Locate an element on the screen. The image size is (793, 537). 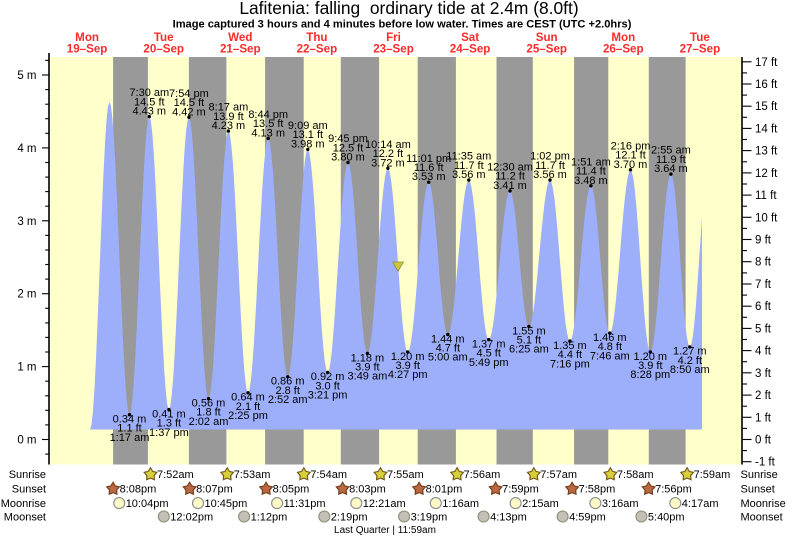
svg-text: 10:45pm is located at coordinates (226, 504).